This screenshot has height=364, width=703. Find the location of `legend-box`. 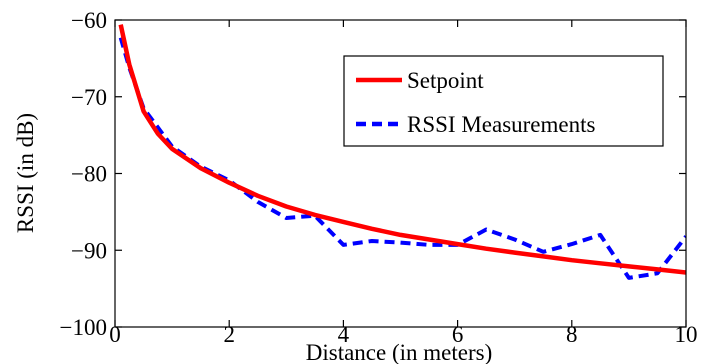

legend-box is located at coordinates (503, 101).